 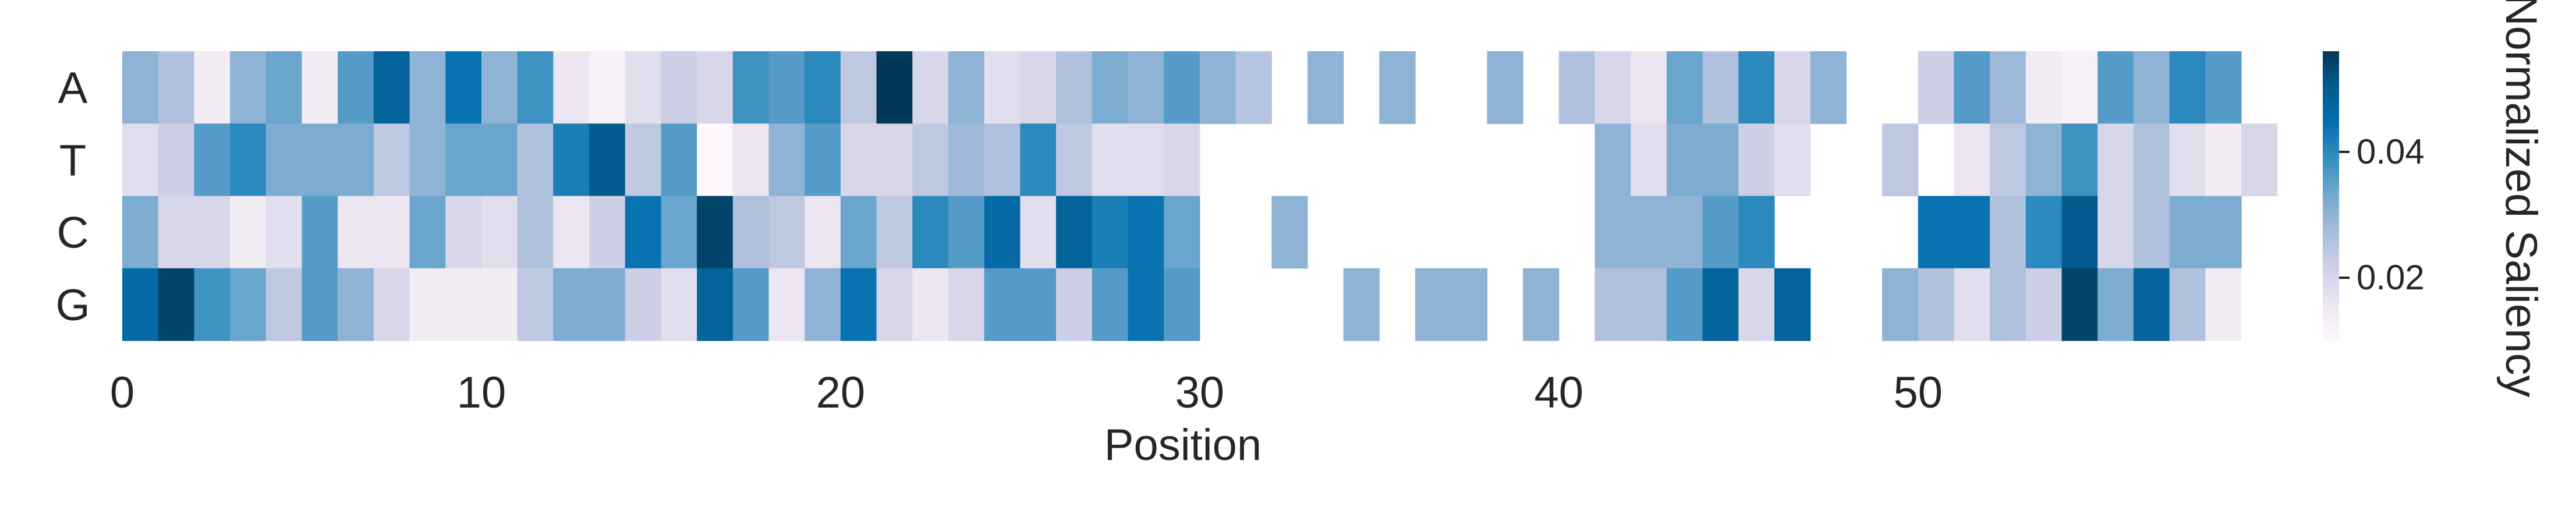 I want to click on x-tick-label: 0, so click(x=122, y=392).